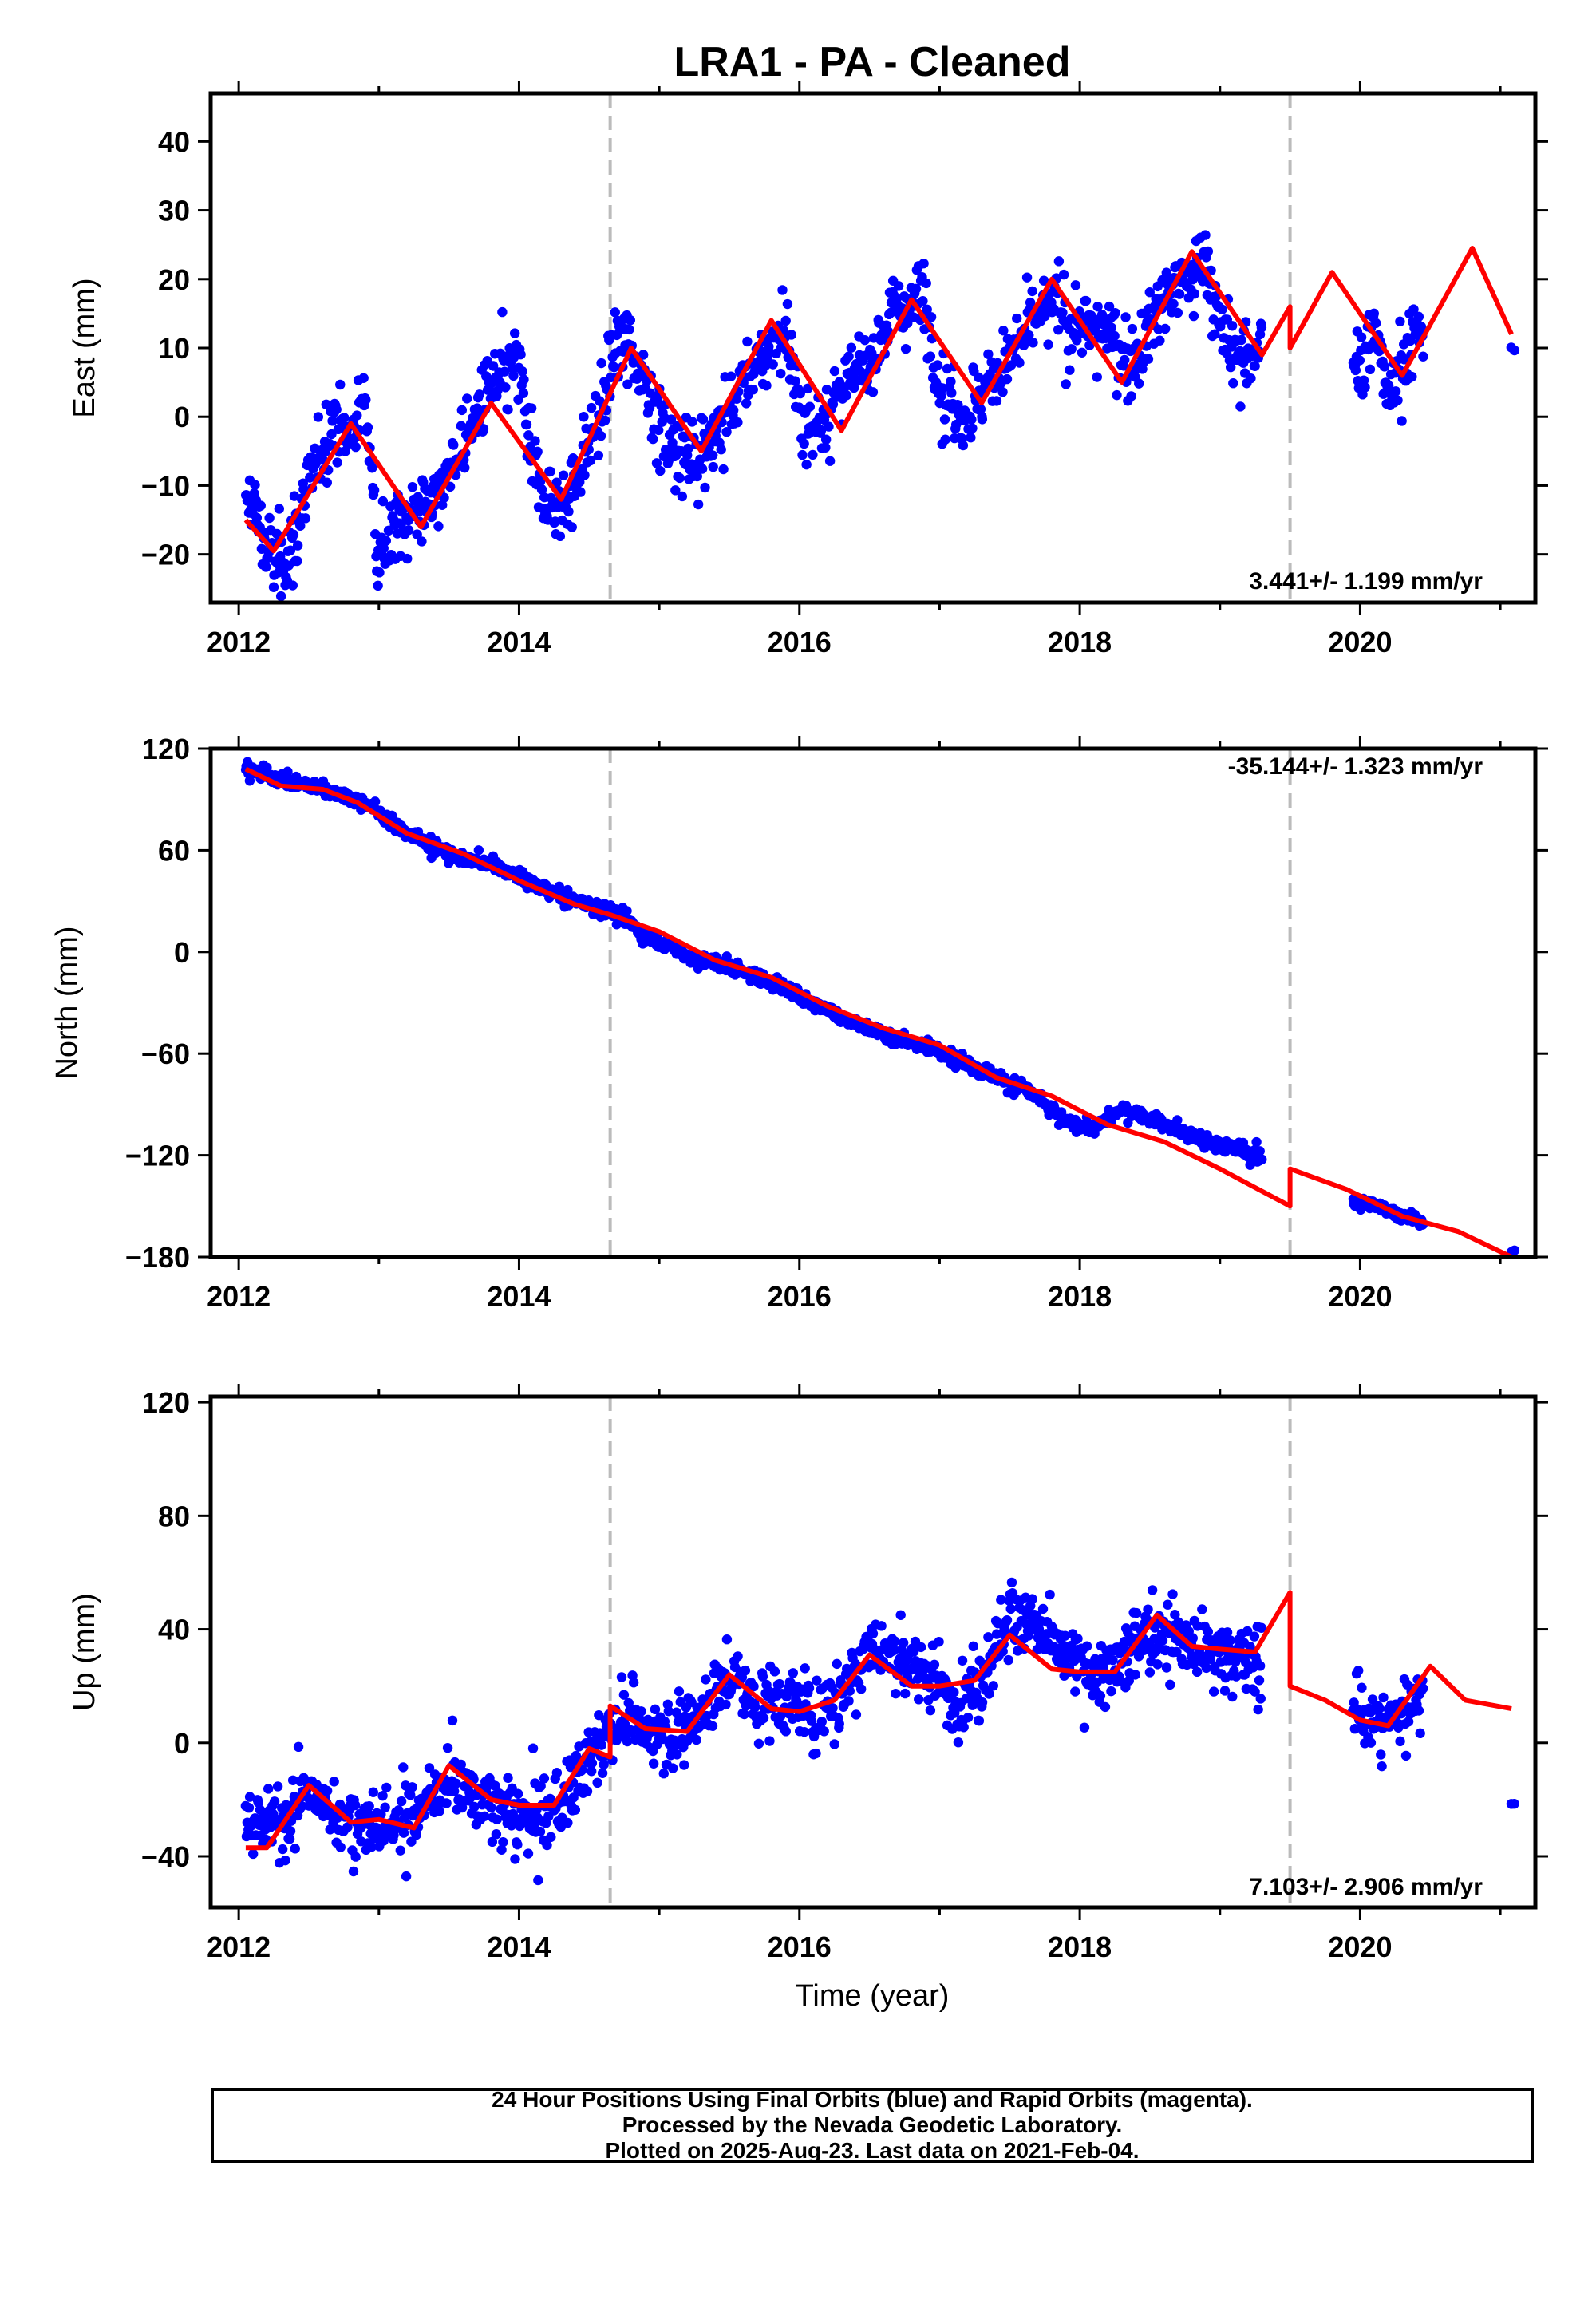  Describe the element at coordinates (873, 62) in the screenshot. I see `chart-title: LRA1 - PA - Cleaned` at that location.